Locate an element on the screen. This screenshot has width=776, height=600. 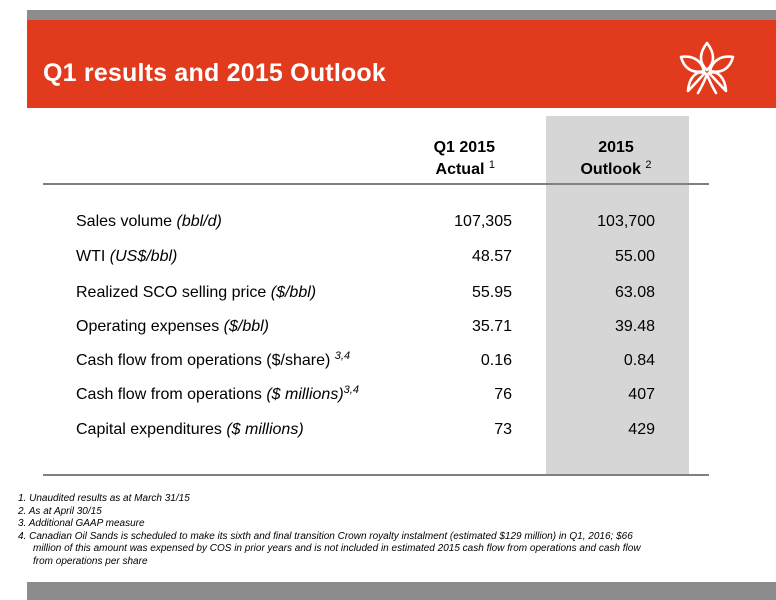
row-value-outlook: 103,700 is located at coordinates (626, 221).